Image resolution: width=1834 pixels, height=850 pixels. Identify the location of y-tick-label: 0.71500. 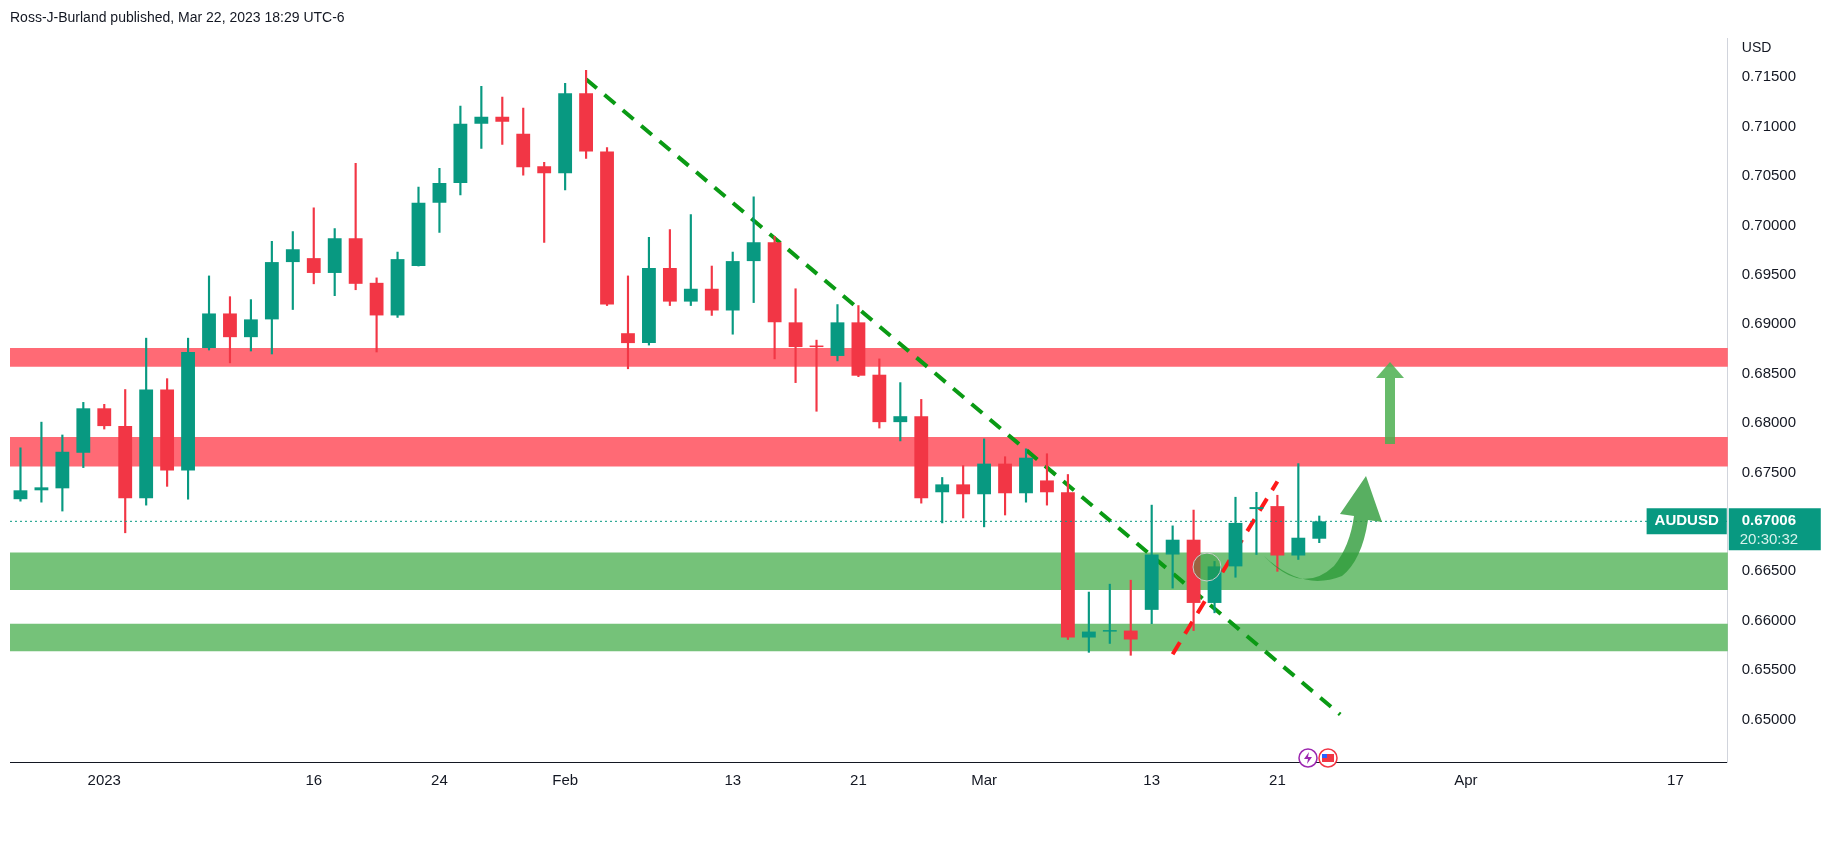
(1769, 76).